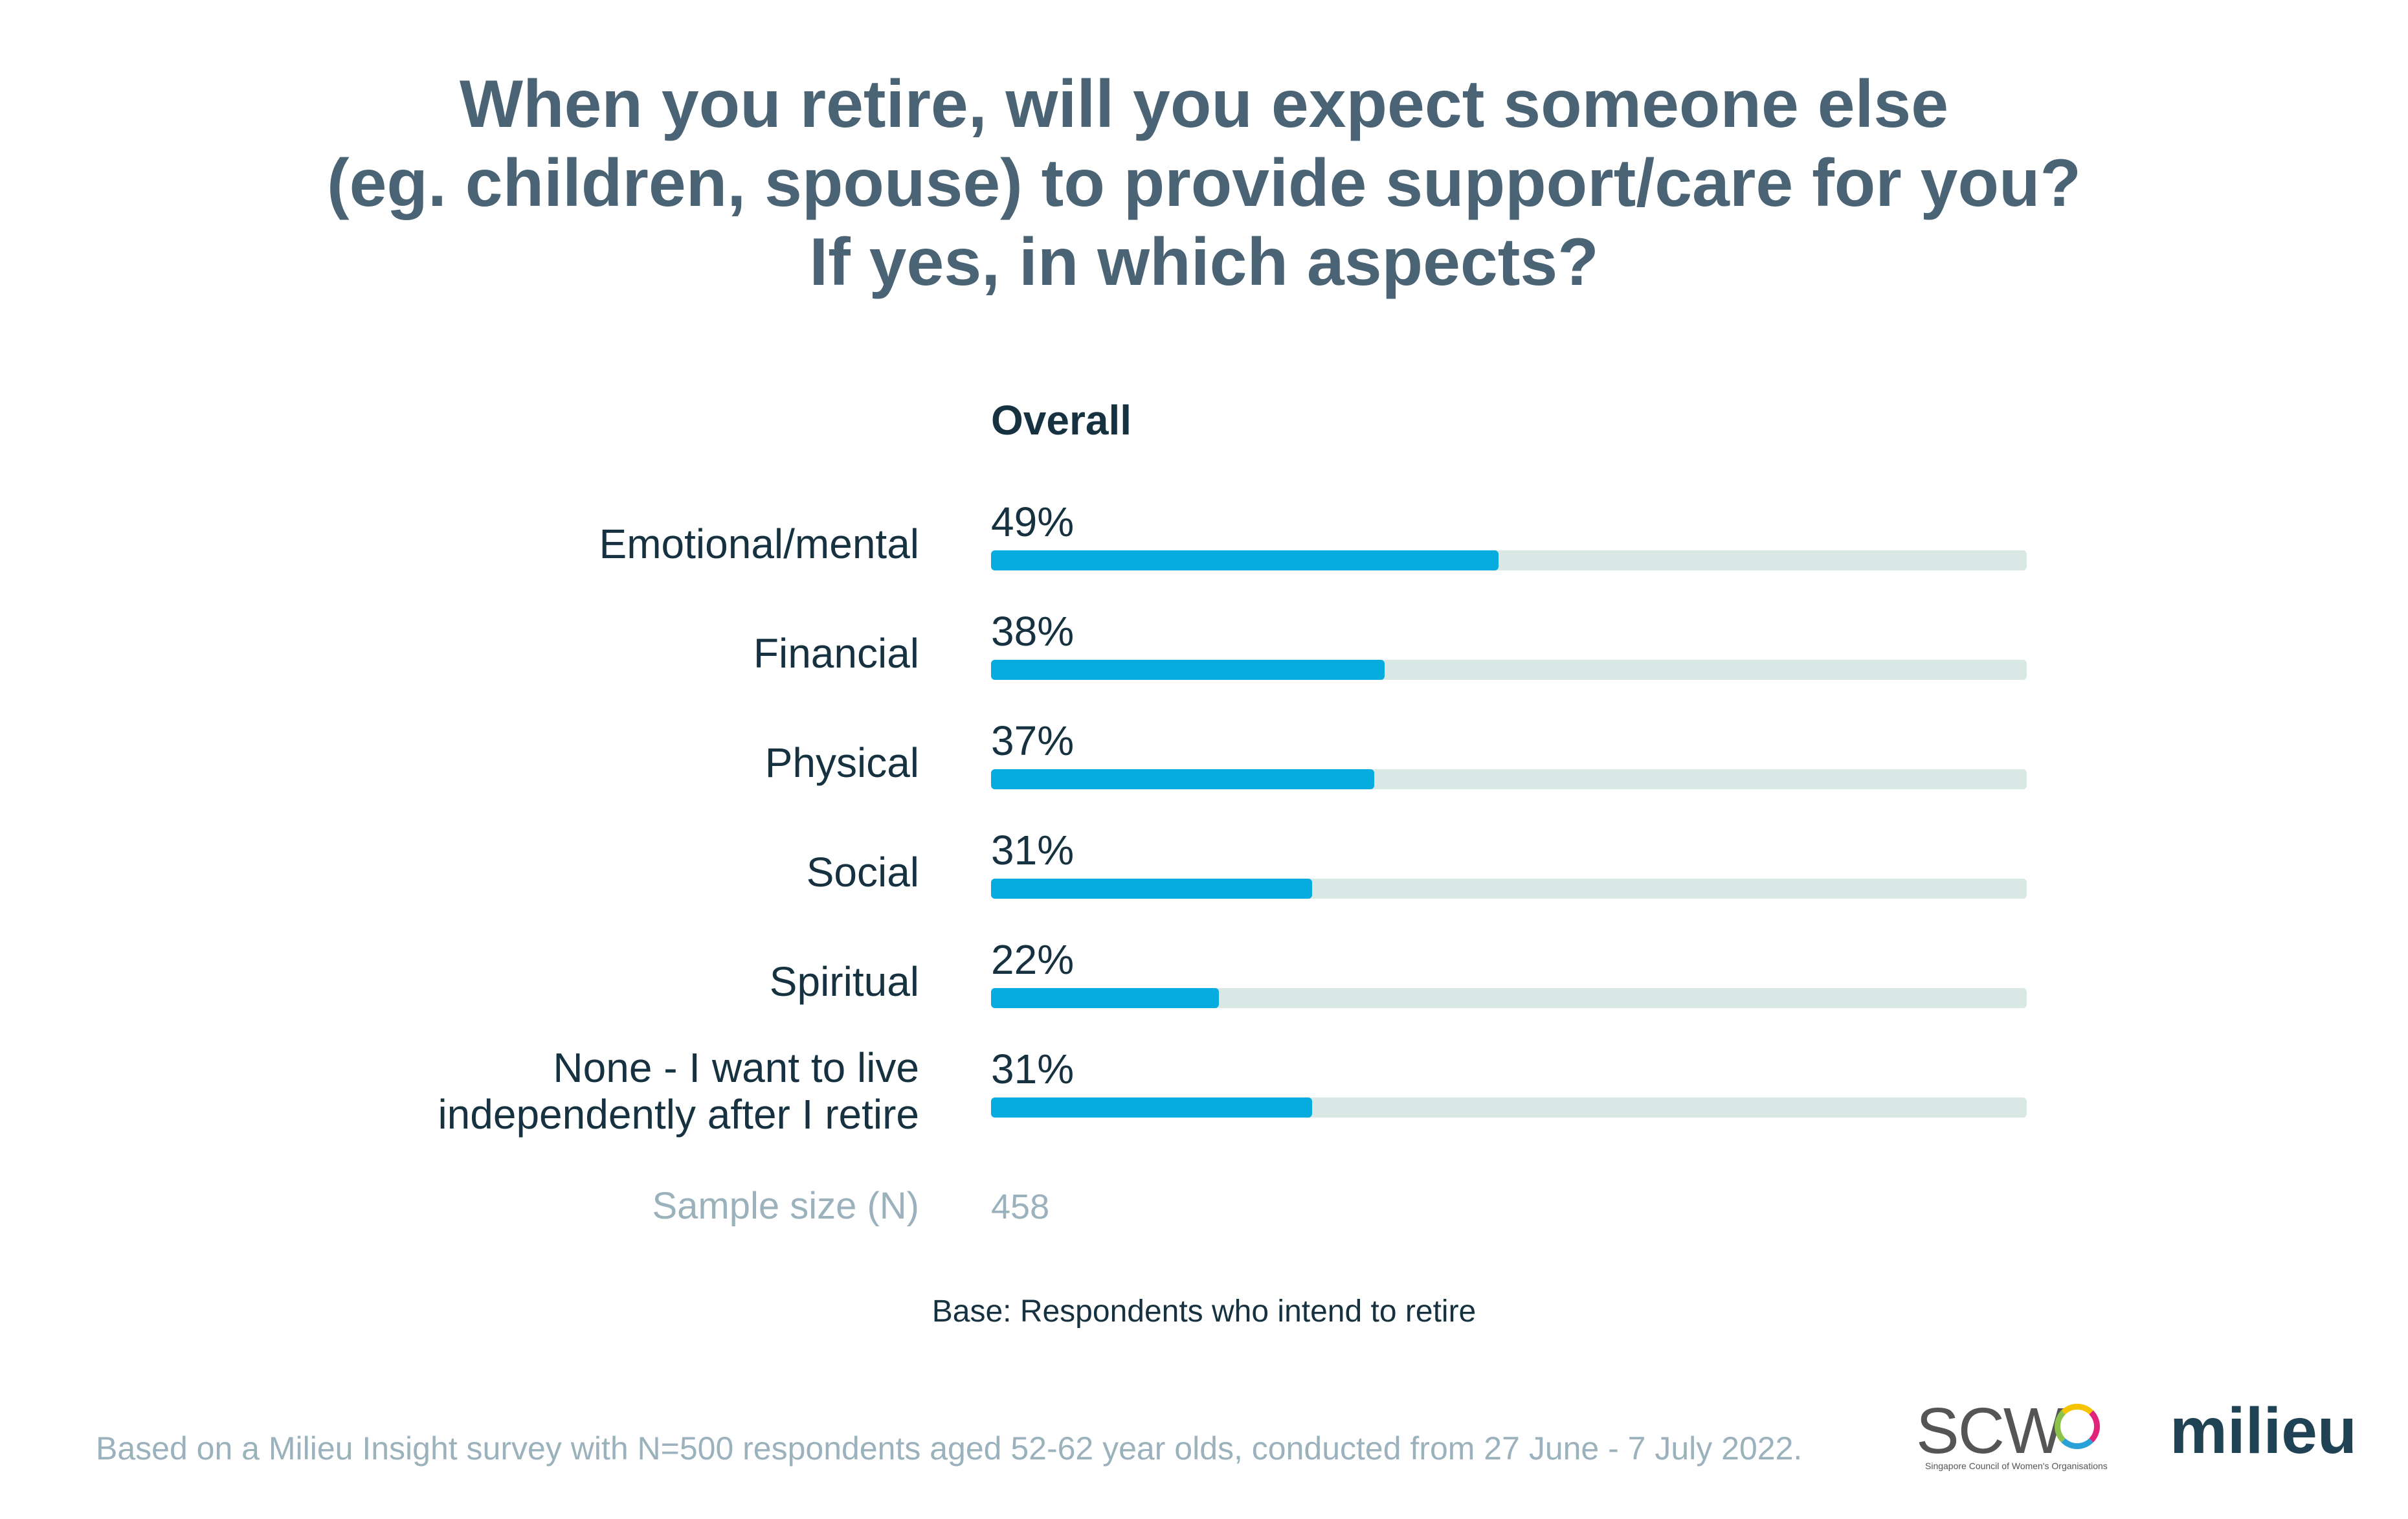  I want to click on sample-size-label: Sample size (N), so click(785, 1206).